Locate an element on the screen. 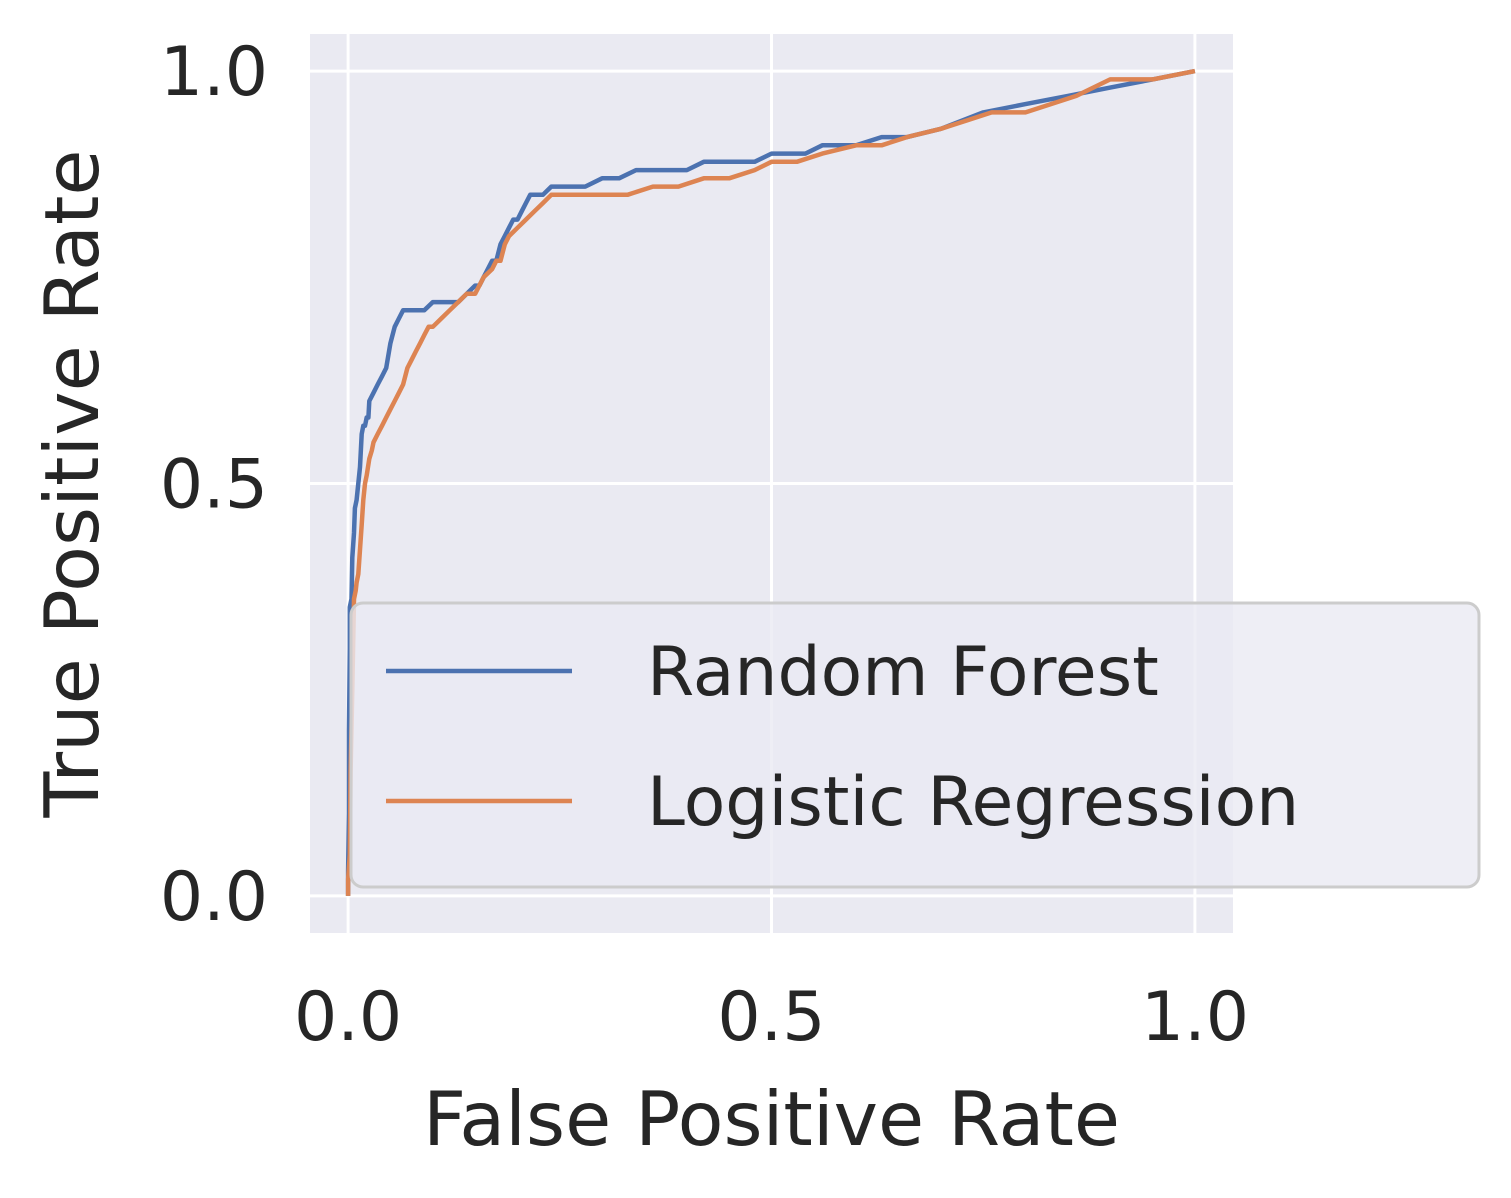 The height and width of the screenshot is (1198, 1511). x-tick-label: 1.0 is located at coordinates (1195, 1017).